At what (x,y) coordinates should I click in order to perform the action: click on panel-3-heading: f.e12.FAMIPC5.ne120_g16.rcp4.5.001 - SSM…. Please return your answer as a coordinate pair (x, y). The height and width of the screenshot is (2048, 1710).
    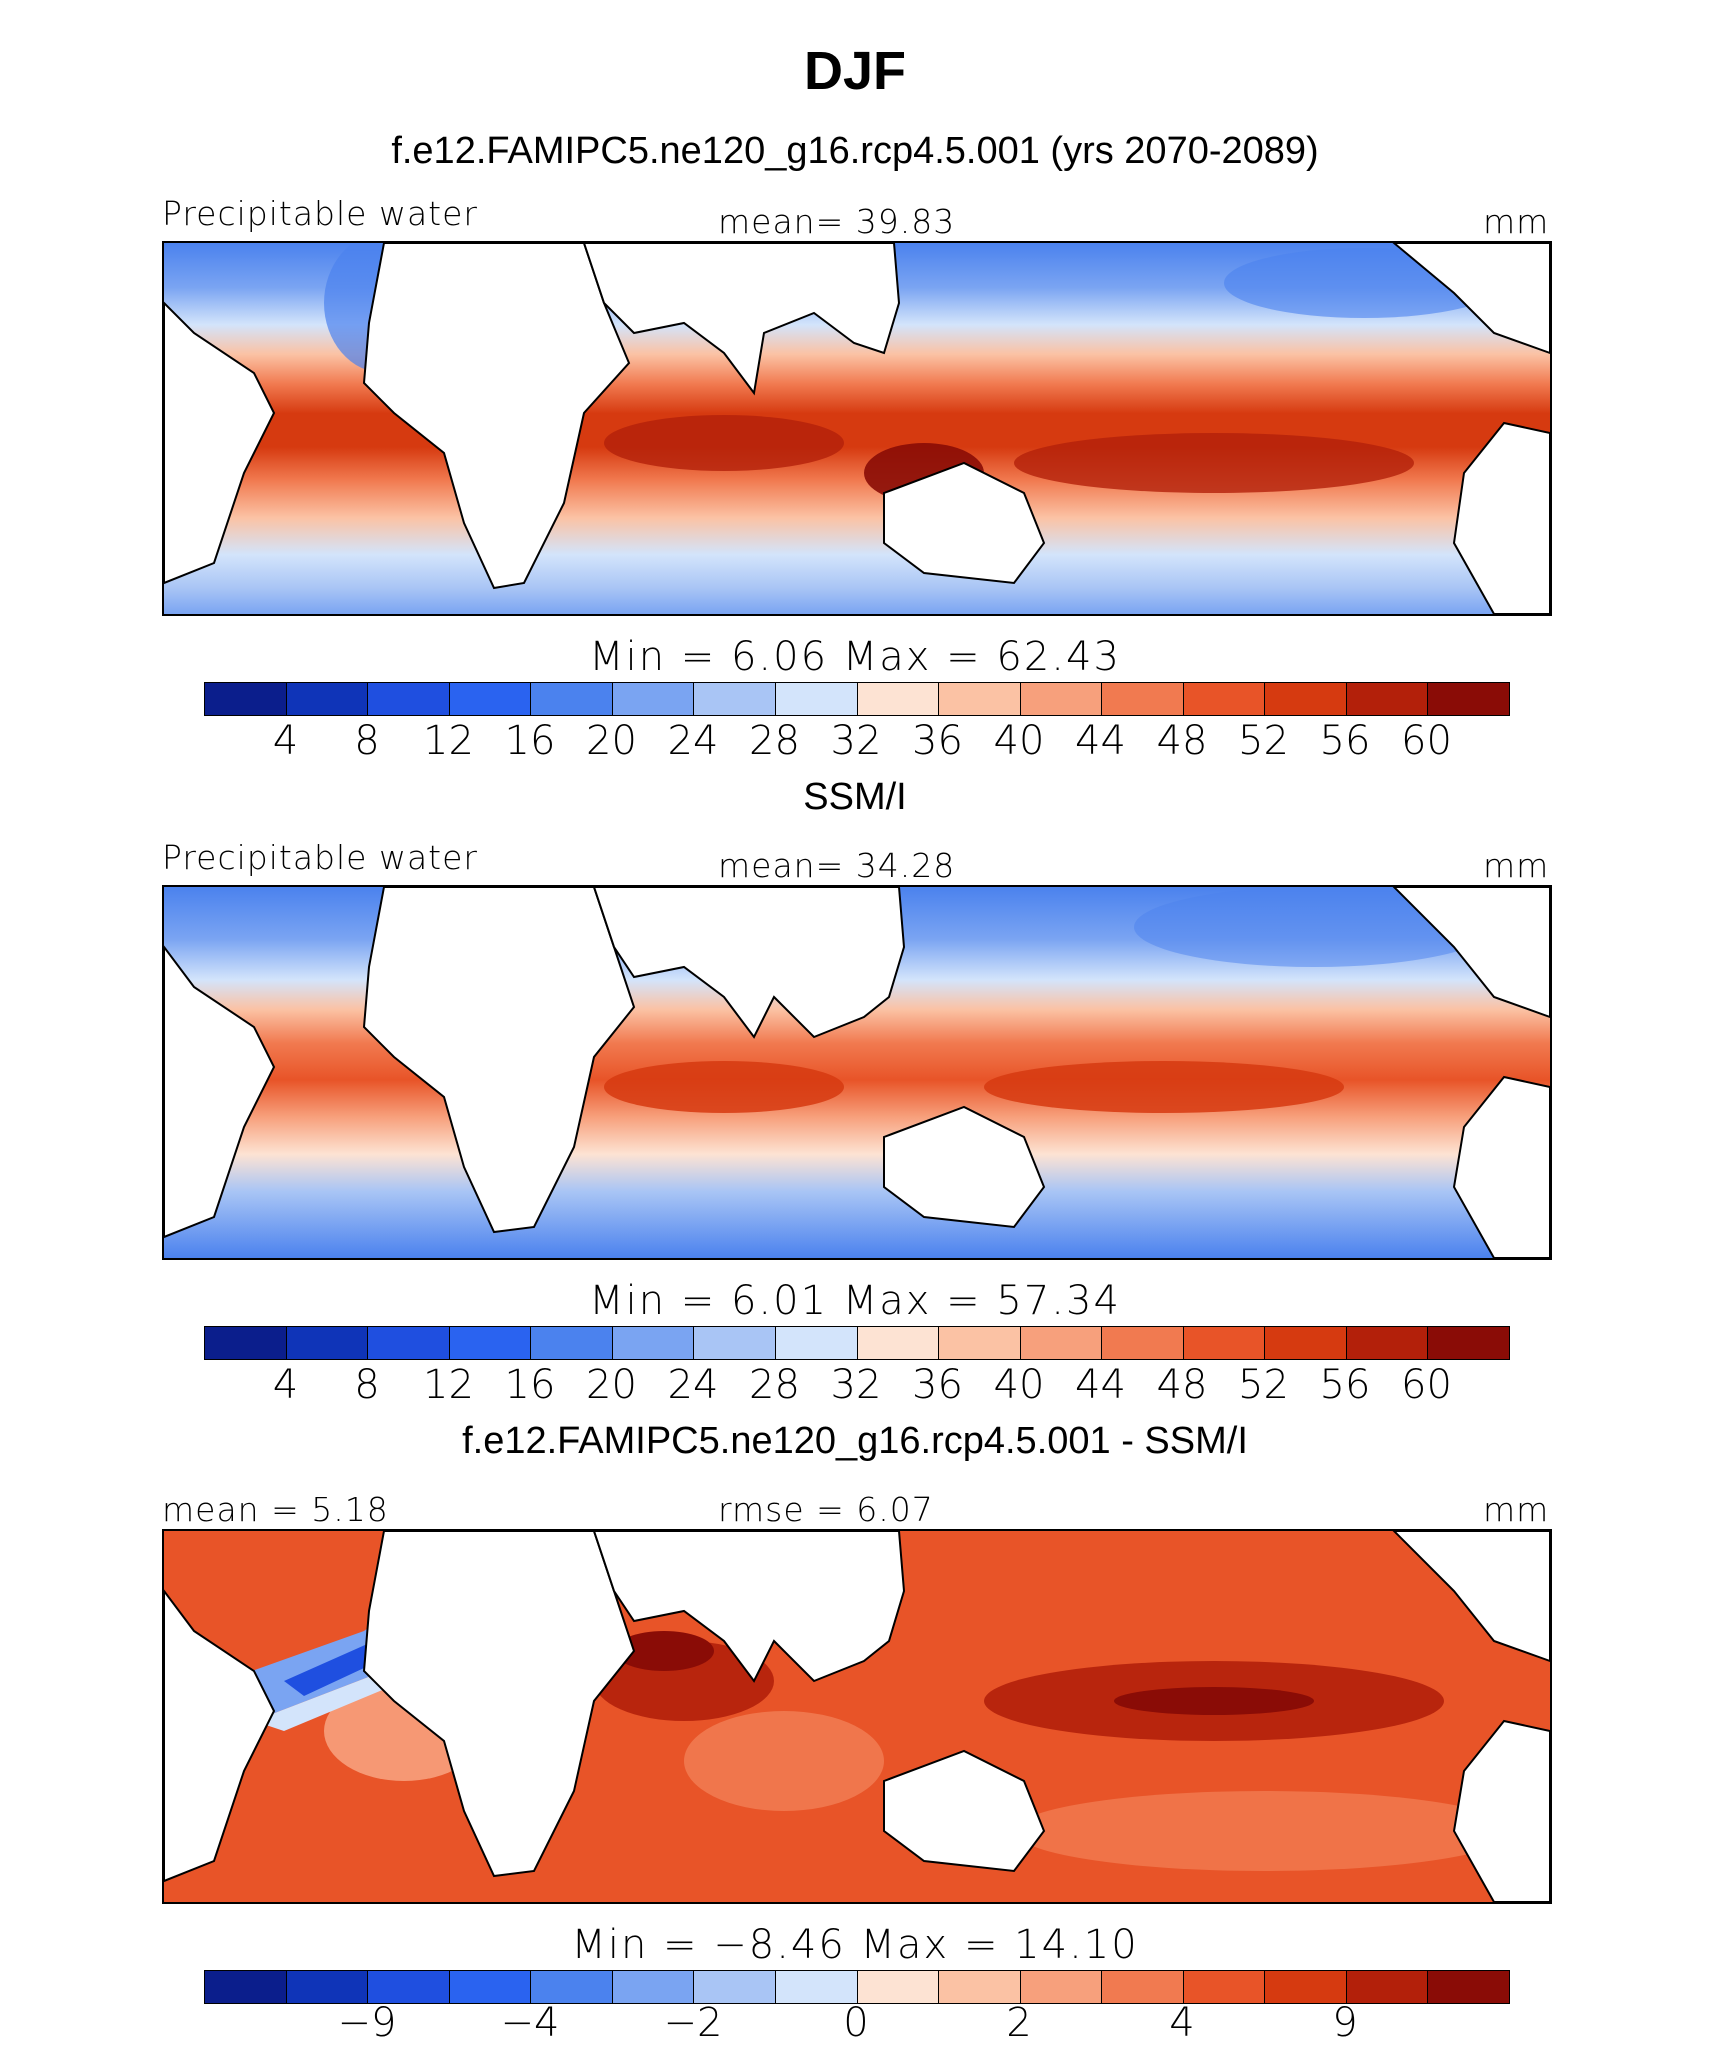
    Looking at the image, I should click on (855, 1441).